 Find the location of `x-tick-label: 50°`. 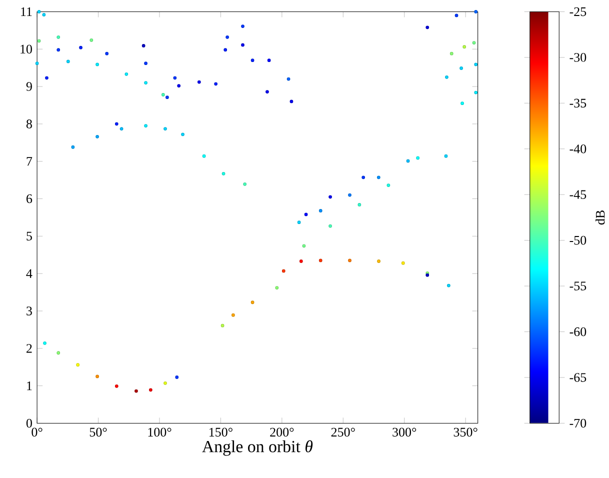

x-tick-label: 50° is located at coordinates (98, 432).